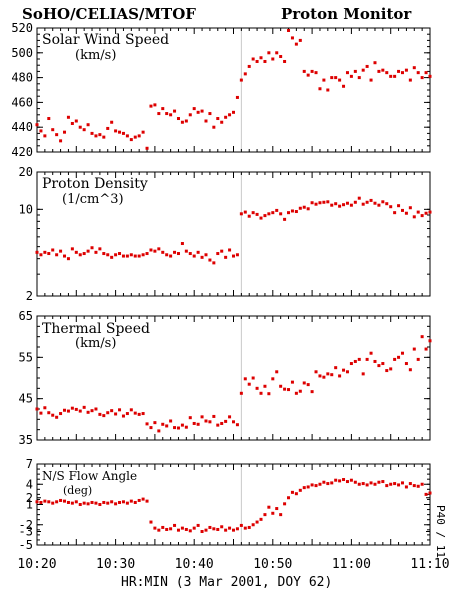  What do you see at coordinates (429, 564) in the screenshot?
I see `x-tick-label: 11:10` at bounding box center [429, 564].